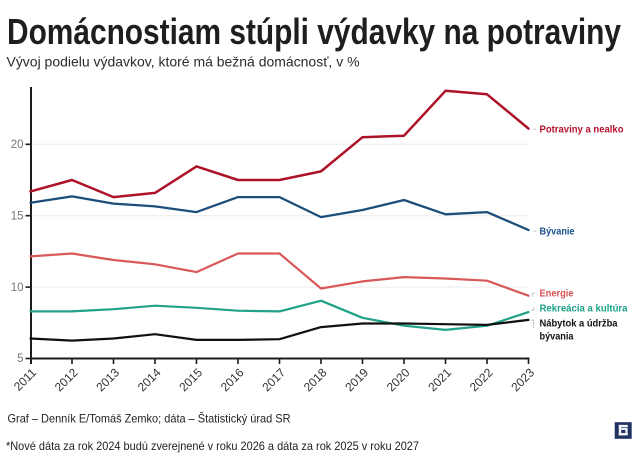  I want to click on svg-text:Domácnostiam stúpli výdavky na: Domácnostiam stúpli výdavky na potraviny, so click(314, 31).